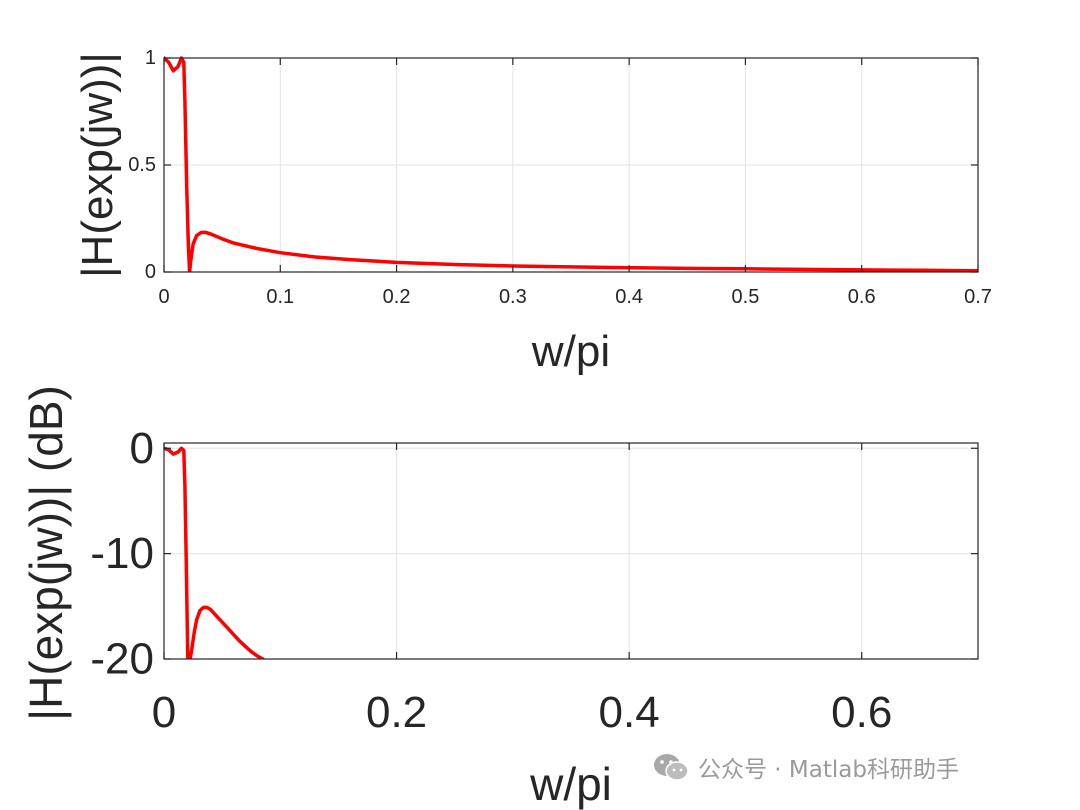 The image size is (1080, 810). What do you see at coordinates (280, 297) in the screenshot?
I see `x-tick-label: 0.1` at bounding box center [280, 297].